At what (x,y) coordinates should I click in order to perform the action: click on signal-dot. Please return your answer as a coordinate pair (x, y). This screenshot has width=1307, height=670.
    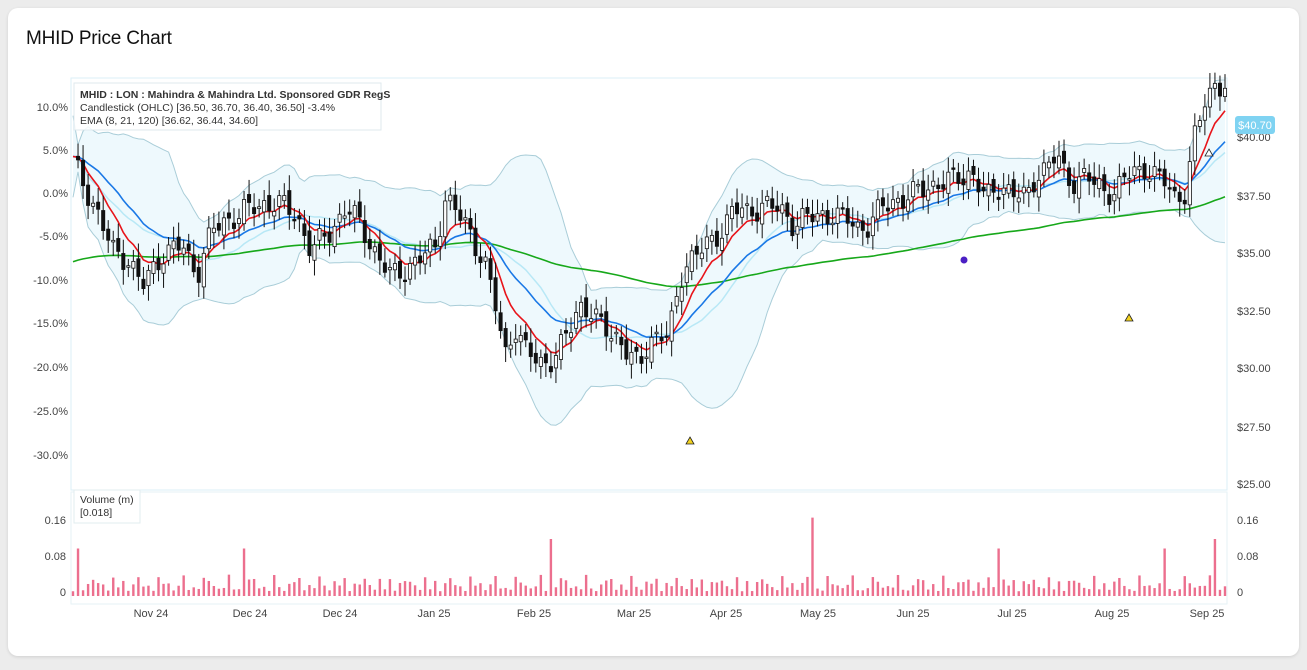
    Looking at the image, I should click on (964, 260).